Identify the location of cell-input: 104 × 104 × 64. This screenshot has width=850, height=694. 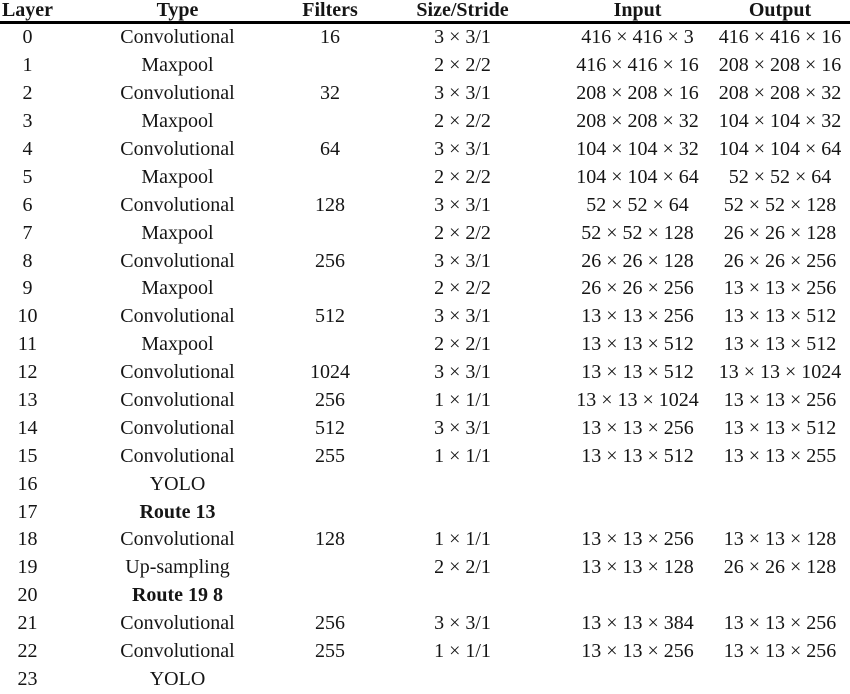
(637, 176).